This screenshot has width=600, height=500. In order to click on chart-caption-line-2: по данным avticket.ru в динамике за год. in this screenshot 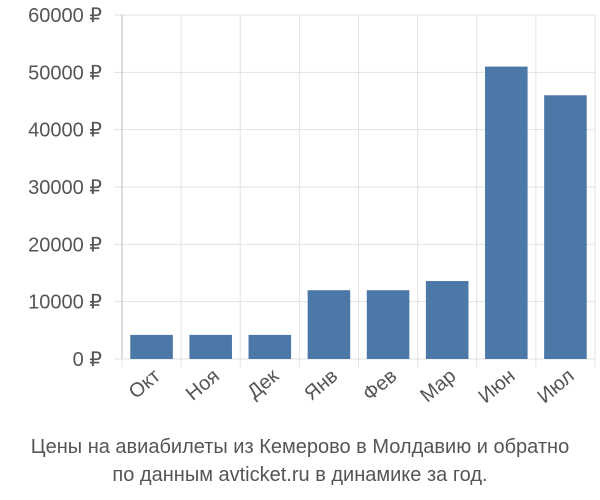, I will do `click(300, 475)`.